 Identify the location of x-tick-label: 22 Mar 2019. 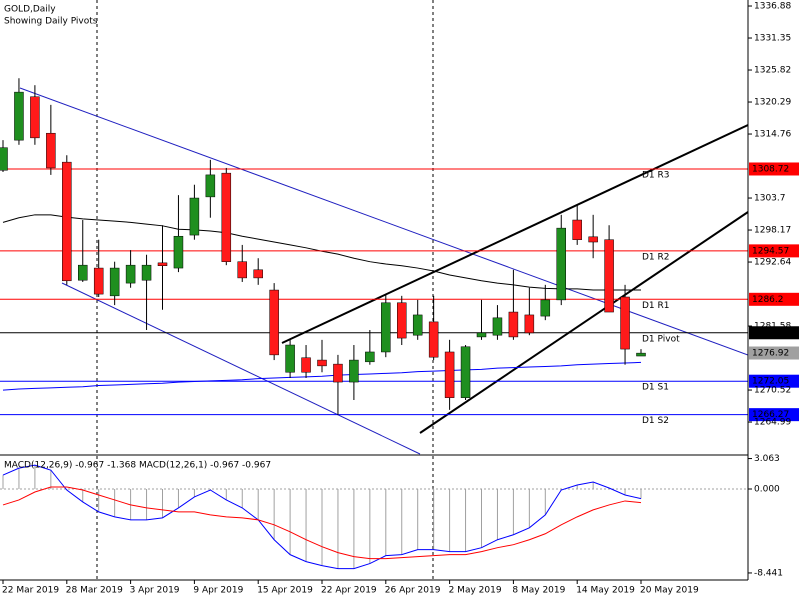
(30, 591).